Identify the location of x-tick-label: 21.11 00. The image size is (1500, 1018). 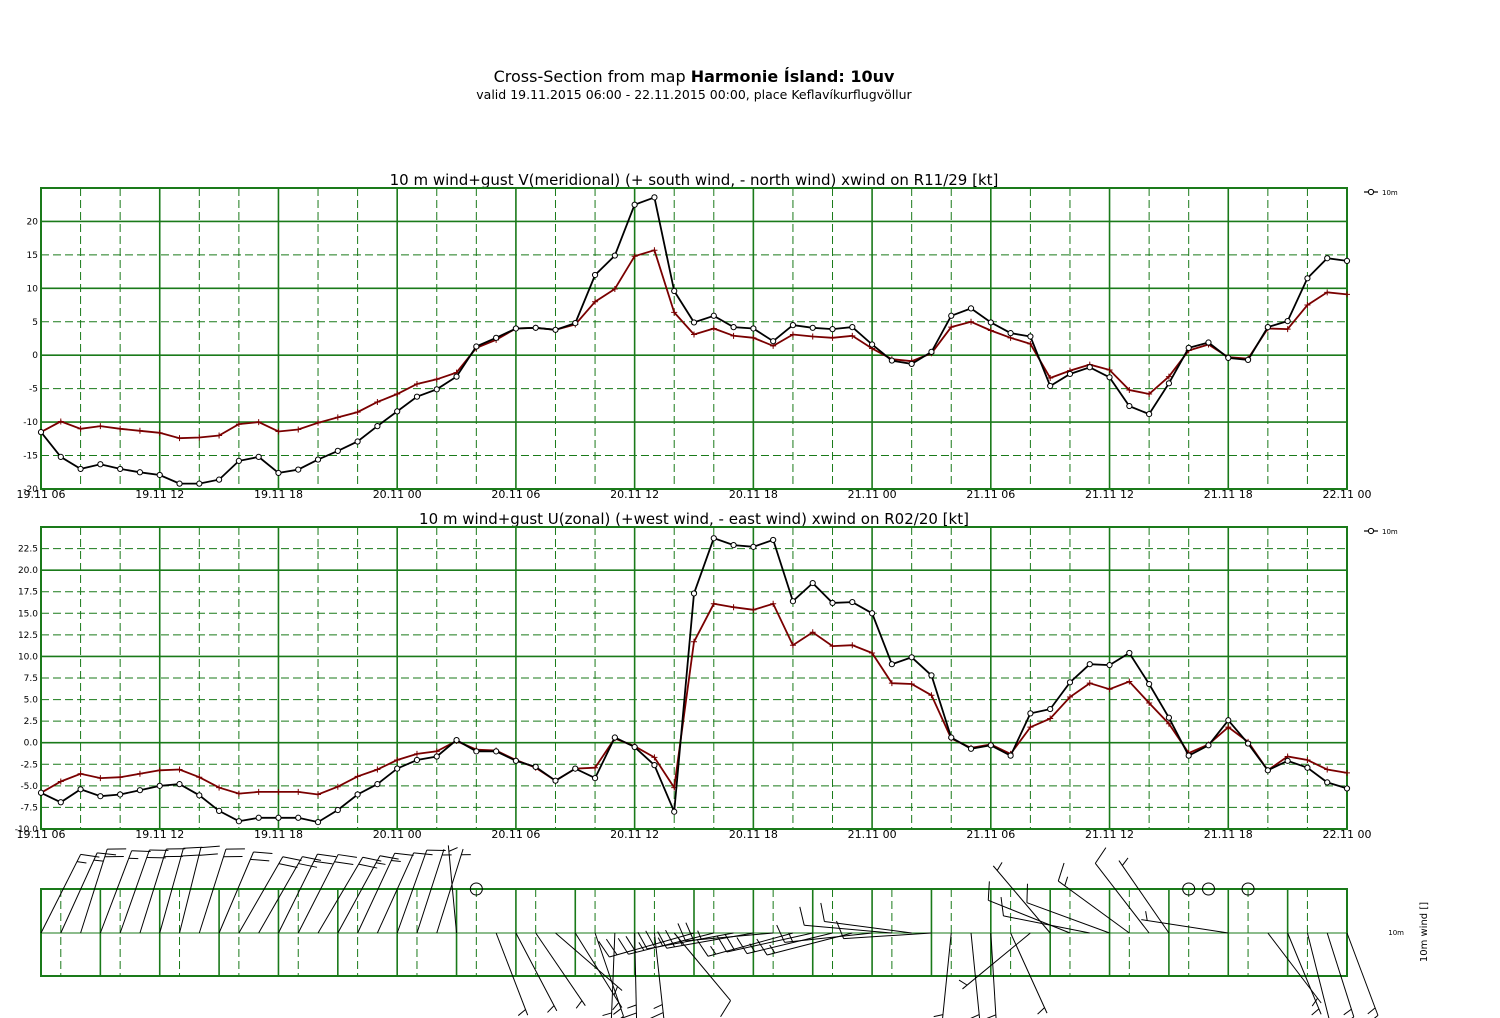
(872, 834).